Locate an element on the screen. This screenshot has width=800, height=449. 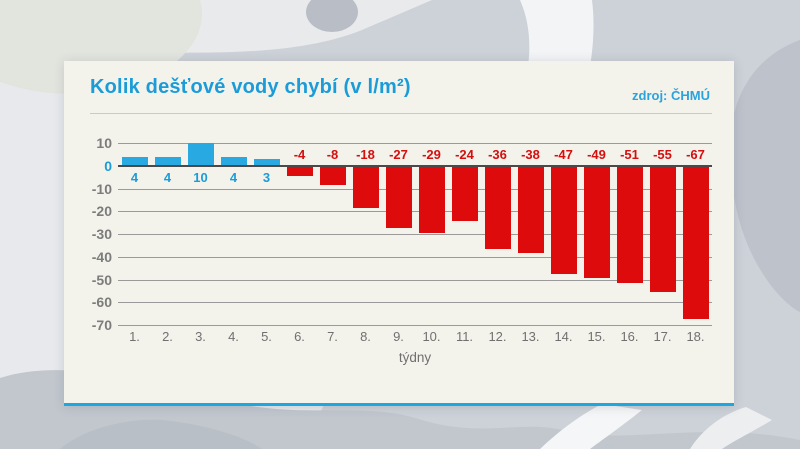
value-label: 3 is located at coordinates (266, 177).